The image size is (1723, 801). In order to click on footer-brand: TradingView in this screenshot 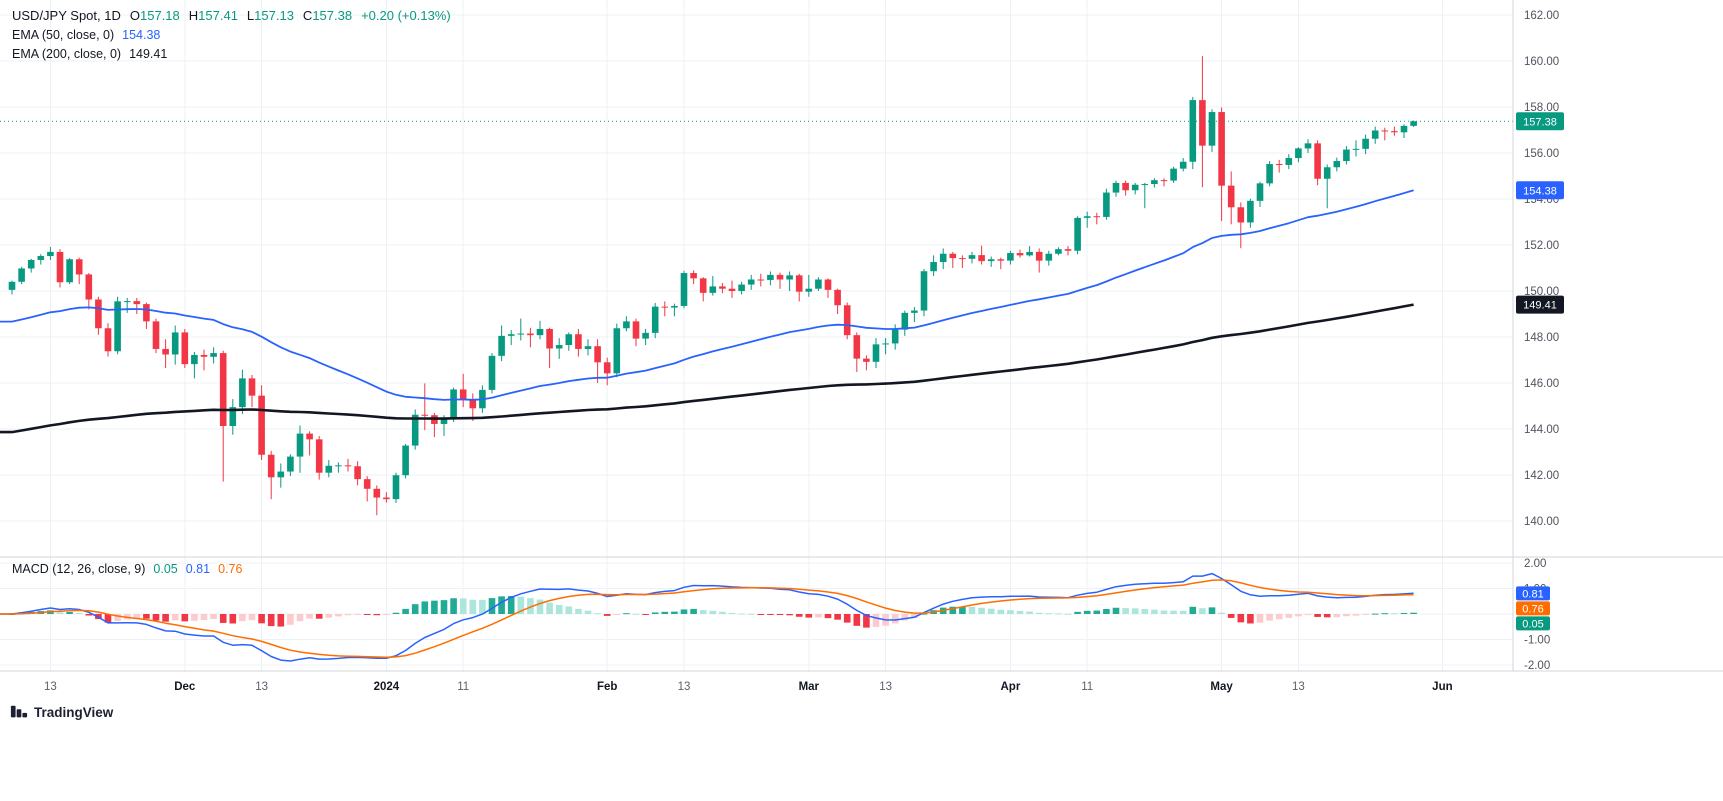, I will do `click(61, 712)`.